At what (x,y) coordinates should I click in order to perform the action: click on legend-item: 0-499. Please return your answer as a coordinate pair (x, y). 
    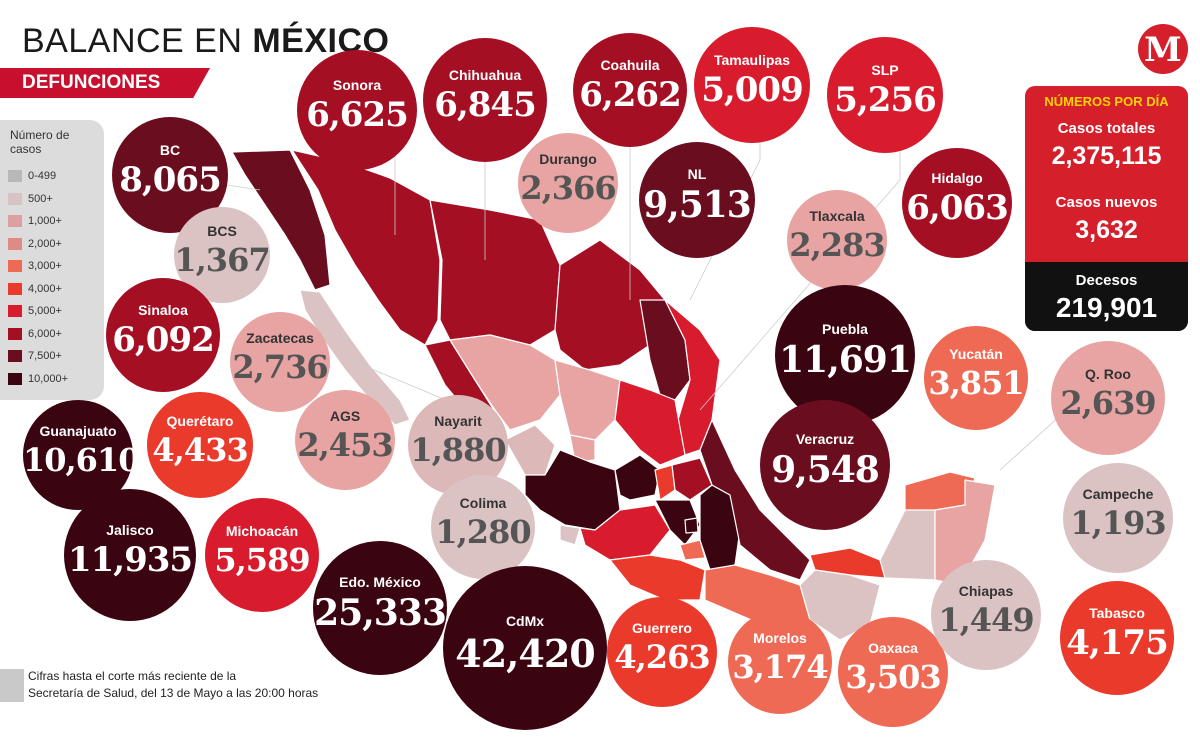
    Looking at the image, I should click on (32, 176).